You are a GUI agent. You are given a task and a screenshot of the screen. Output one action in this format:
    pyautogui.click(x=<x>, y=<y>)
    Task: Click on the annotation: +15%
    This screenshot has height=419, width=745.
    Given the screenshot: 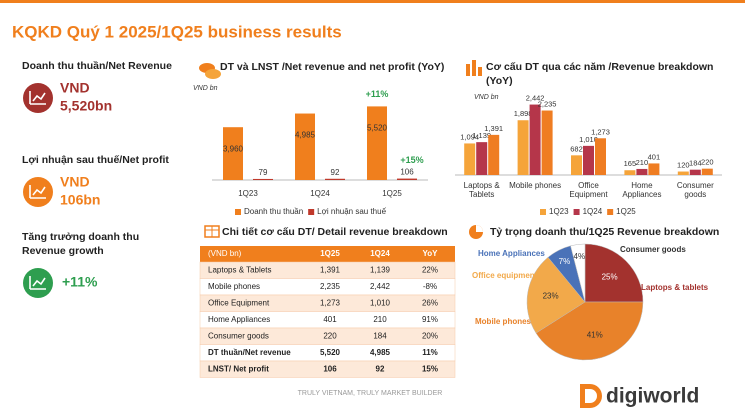 What is the action you would take?
    pyautogui.click(x=411, y=160)
    